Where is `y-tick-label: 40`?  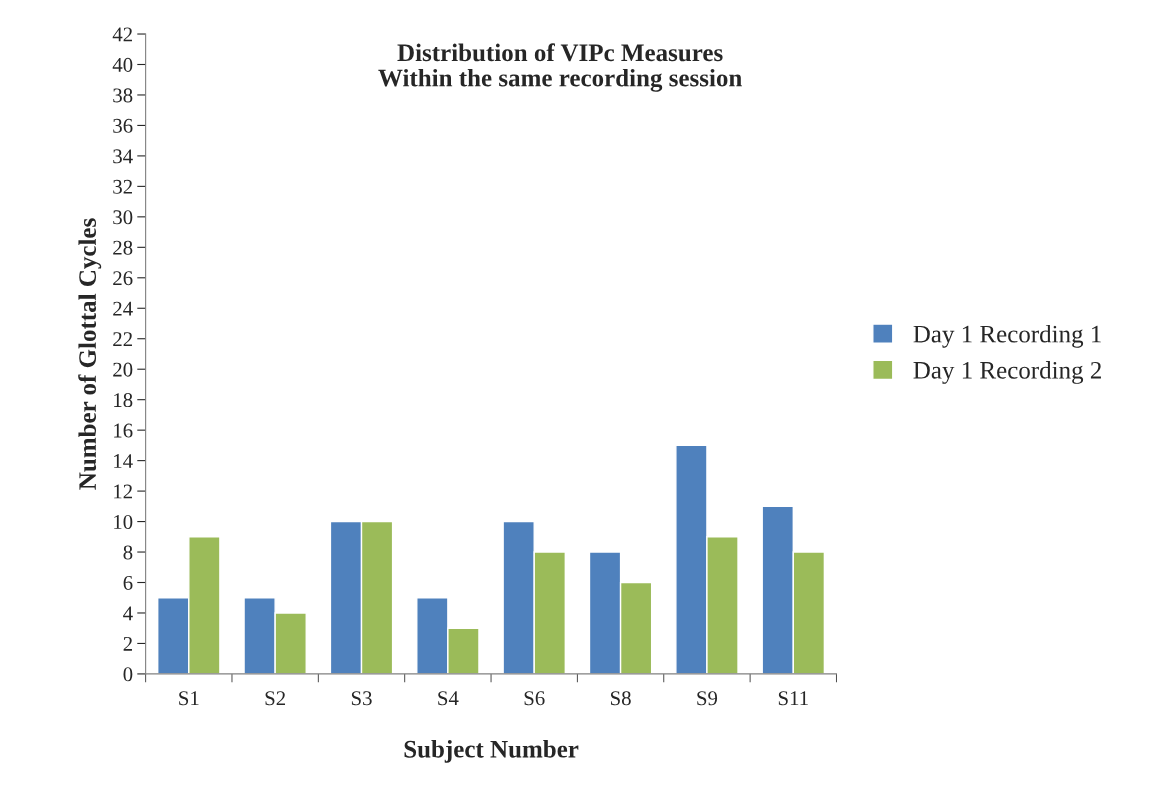 y-tick-label: 40 is located at coordinates (122, 64).